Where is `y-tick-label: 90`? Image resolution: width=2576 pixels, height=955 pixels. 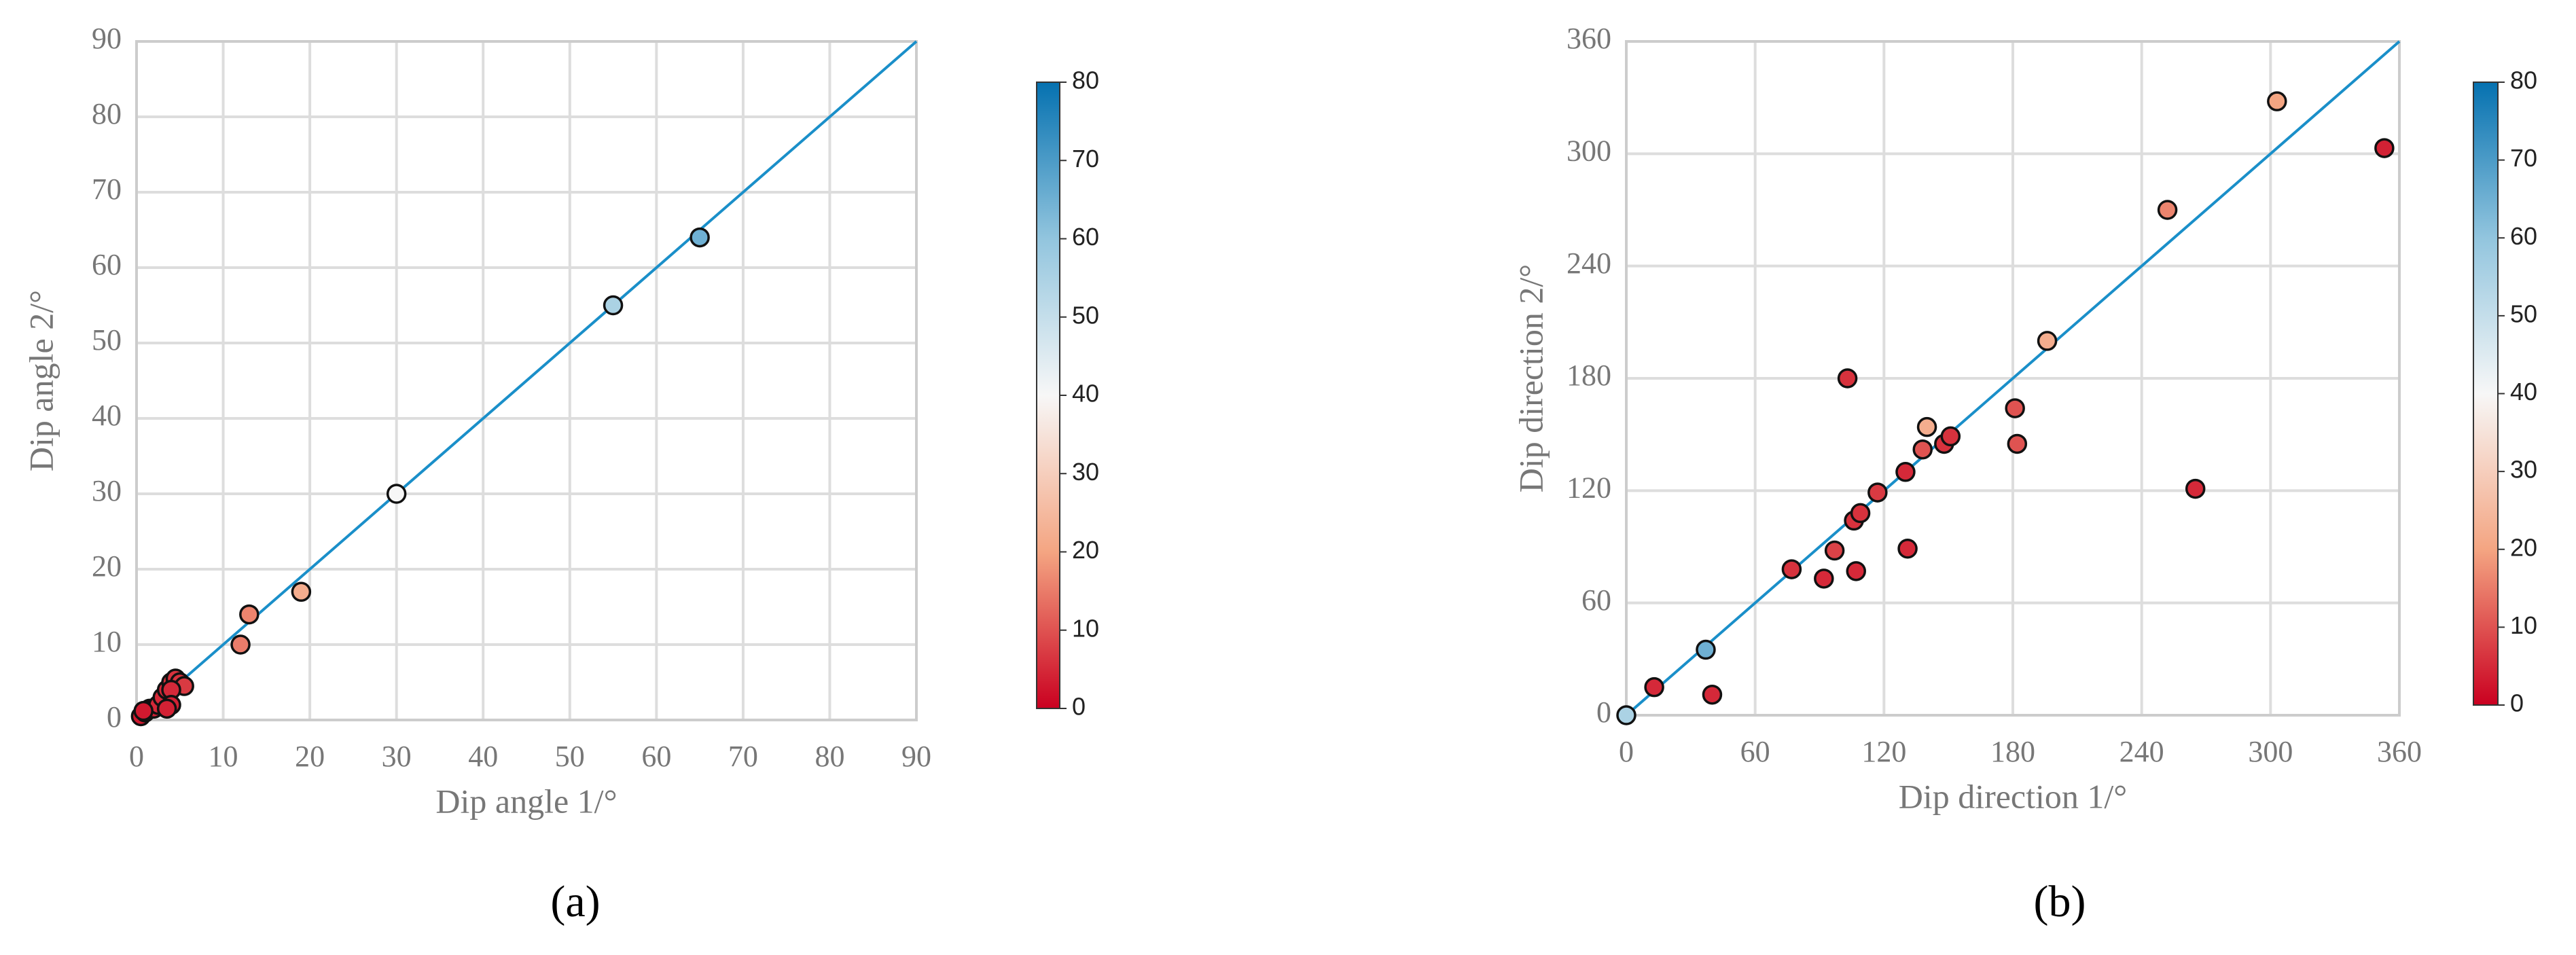
y-tick-label: 90 is located at coordinates (107, 38).